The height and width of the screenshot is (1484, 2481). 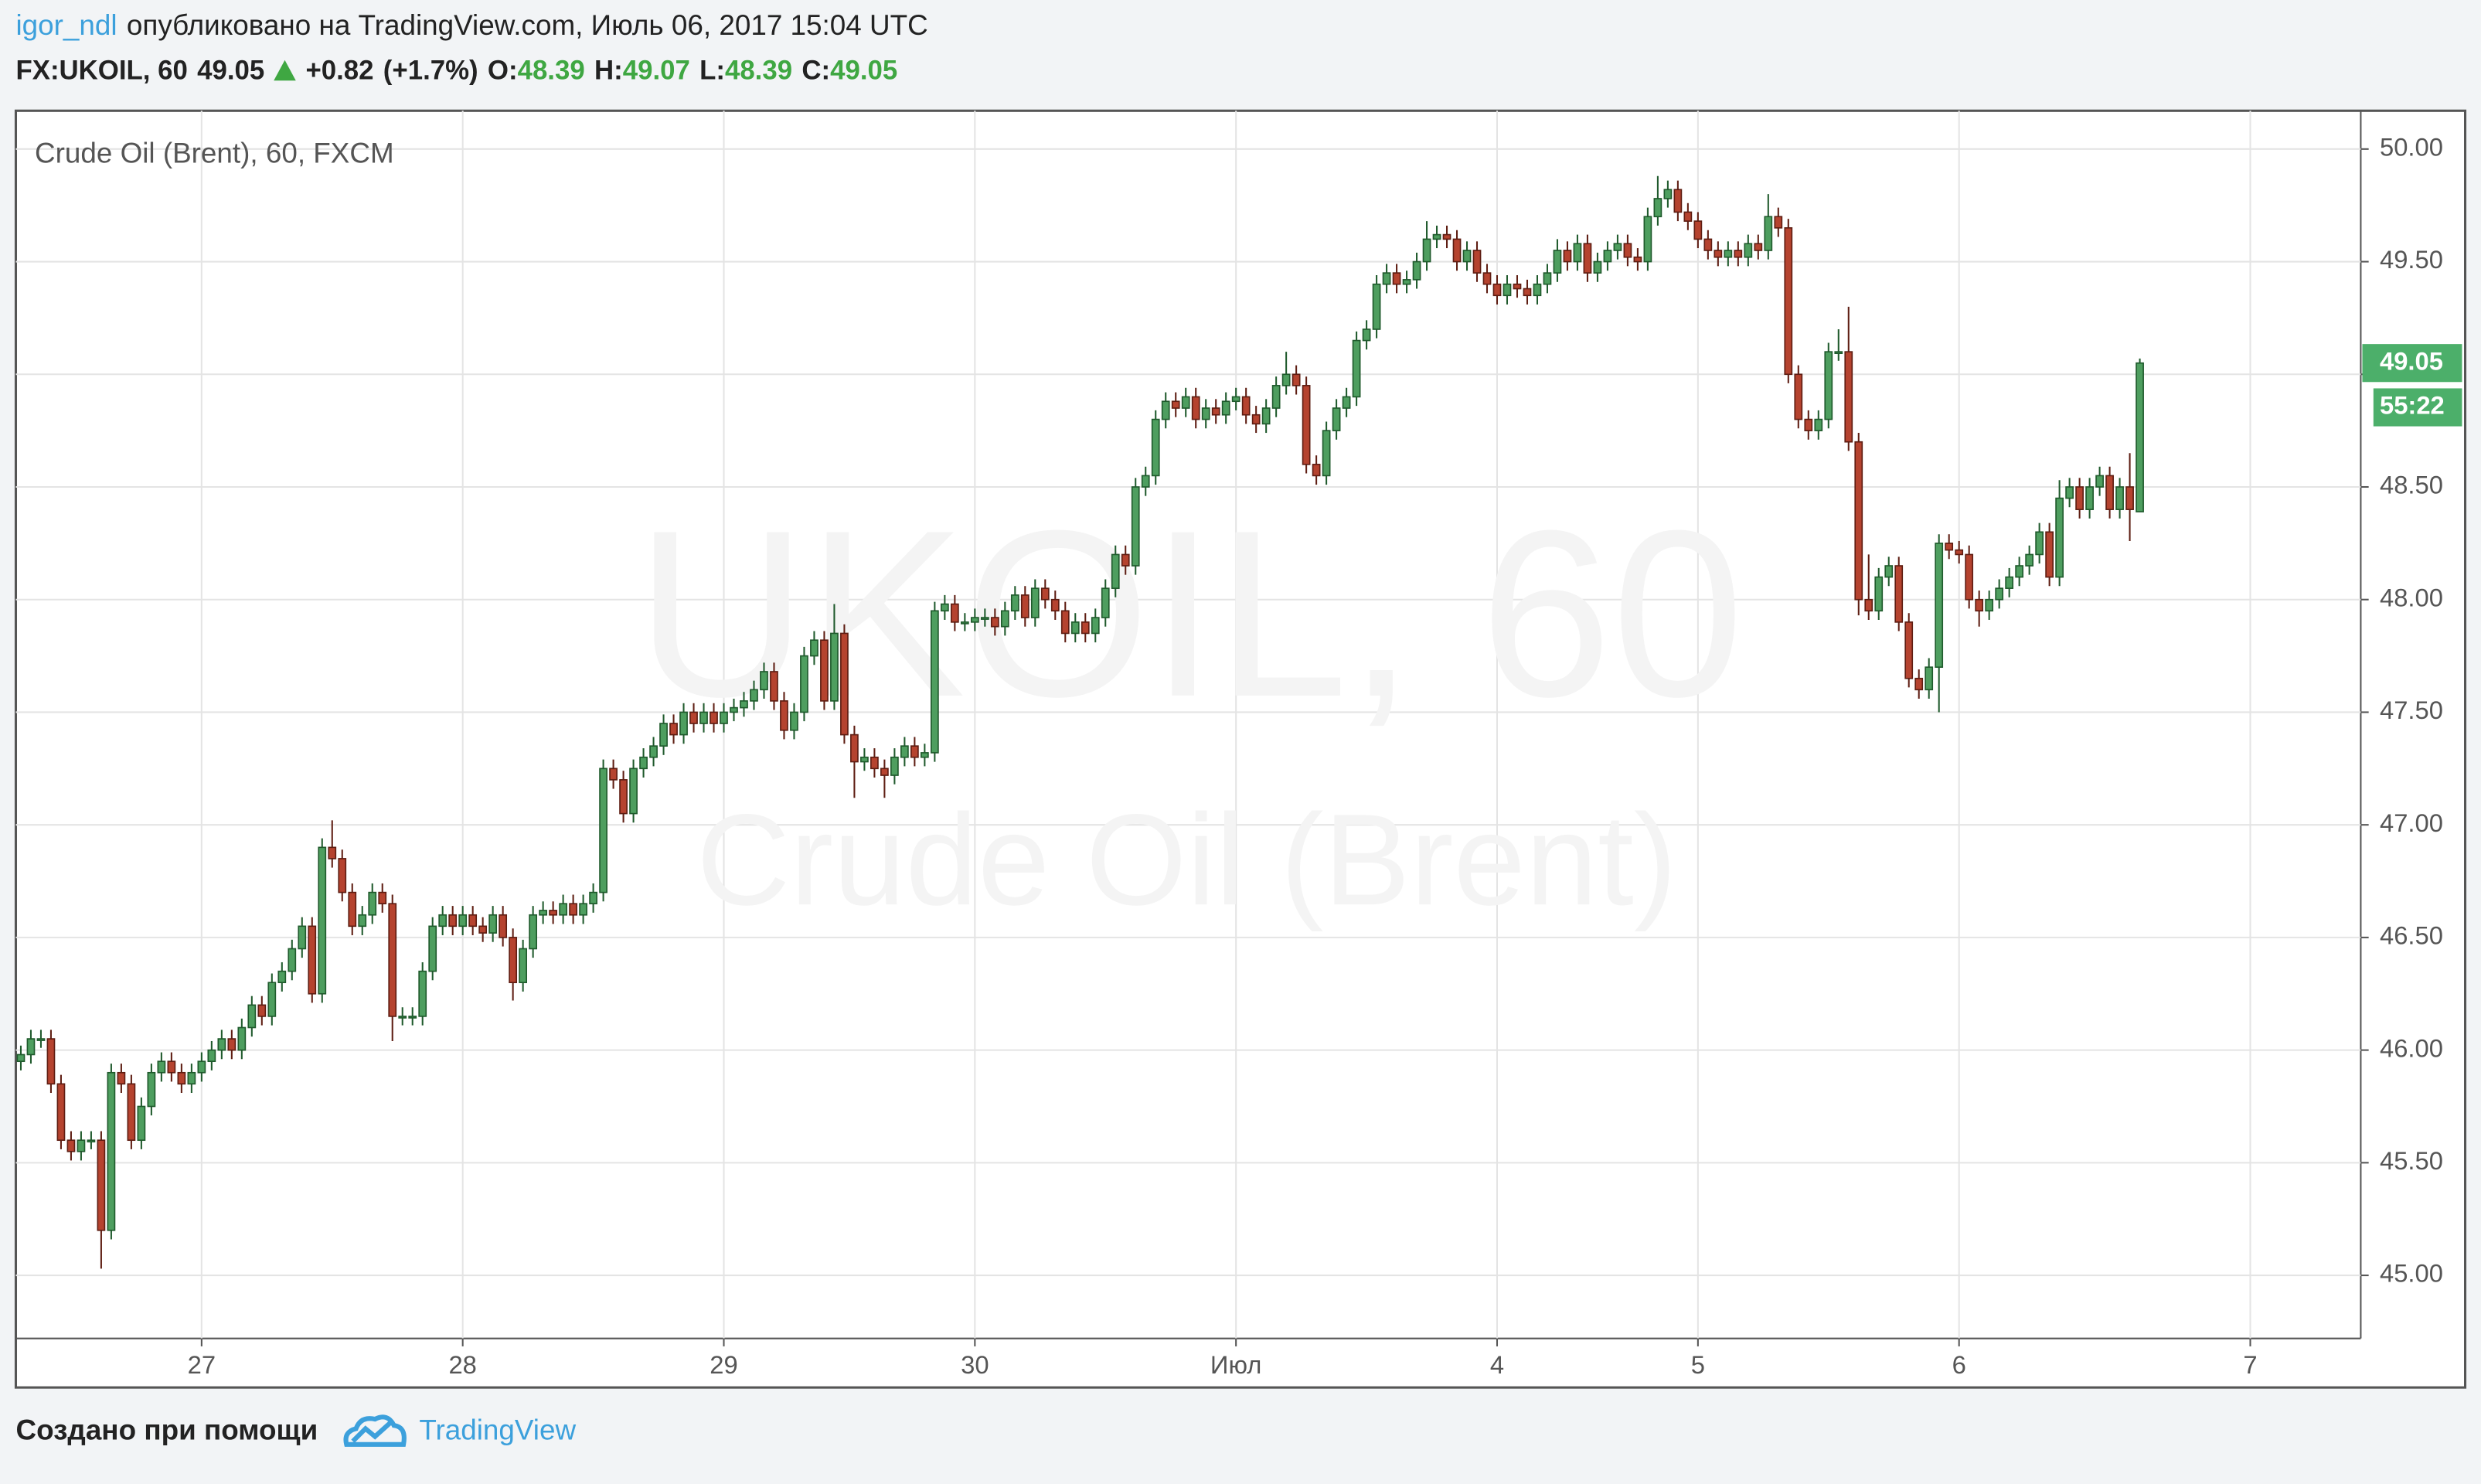 What do you see at coordinates (2411, 935) in the screenshot?
I see `y-tick-label: 46.50` at bounding box center [2411, 935].